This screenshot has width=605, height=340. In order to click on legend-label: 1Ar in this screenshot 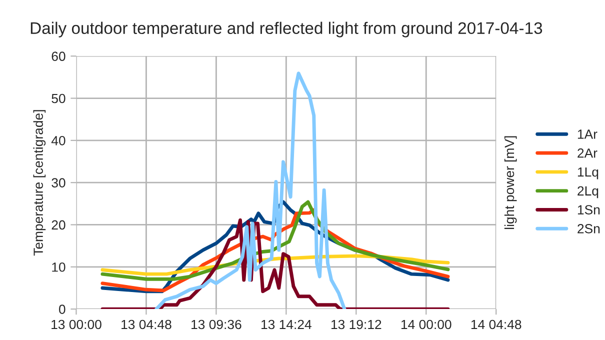, I will do `click(588, 134)`.